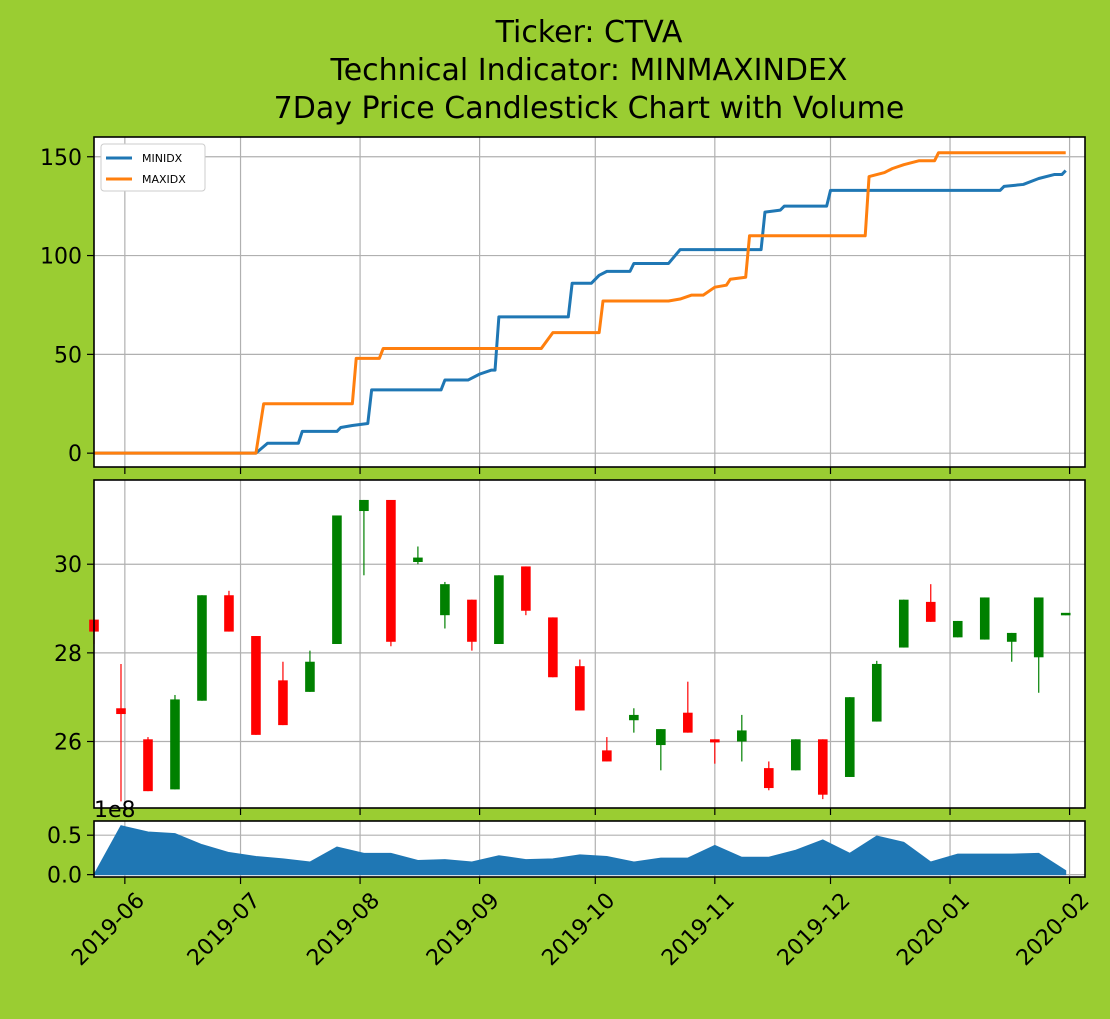  Describe the element at coordinates (64, 836) in the screenshot. I see `volume-ytick-label: 0.5` at that location.